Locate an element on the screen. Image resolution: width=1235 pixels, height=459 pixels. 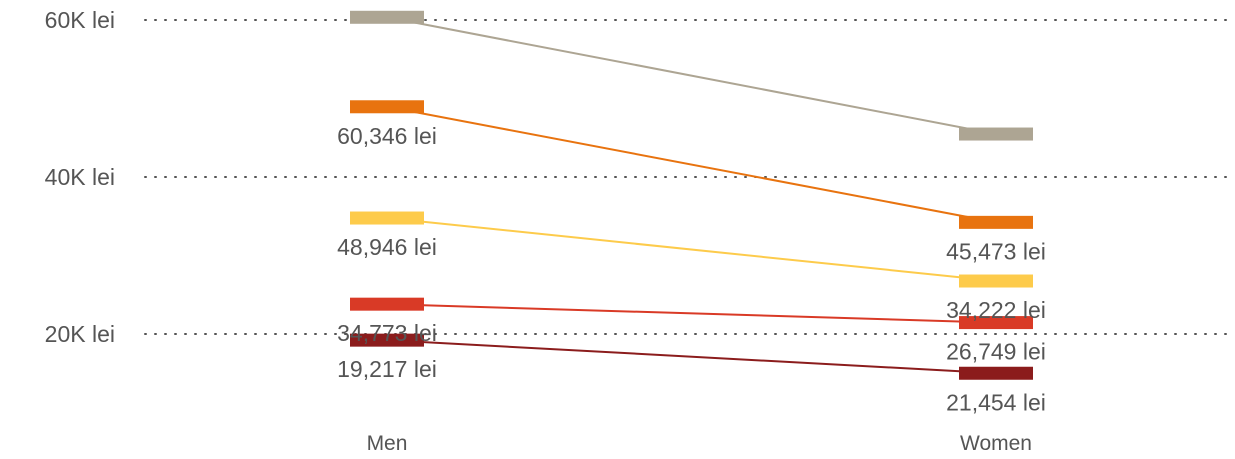
data-label: 34,773 lei is located at coordinates (387, 333).